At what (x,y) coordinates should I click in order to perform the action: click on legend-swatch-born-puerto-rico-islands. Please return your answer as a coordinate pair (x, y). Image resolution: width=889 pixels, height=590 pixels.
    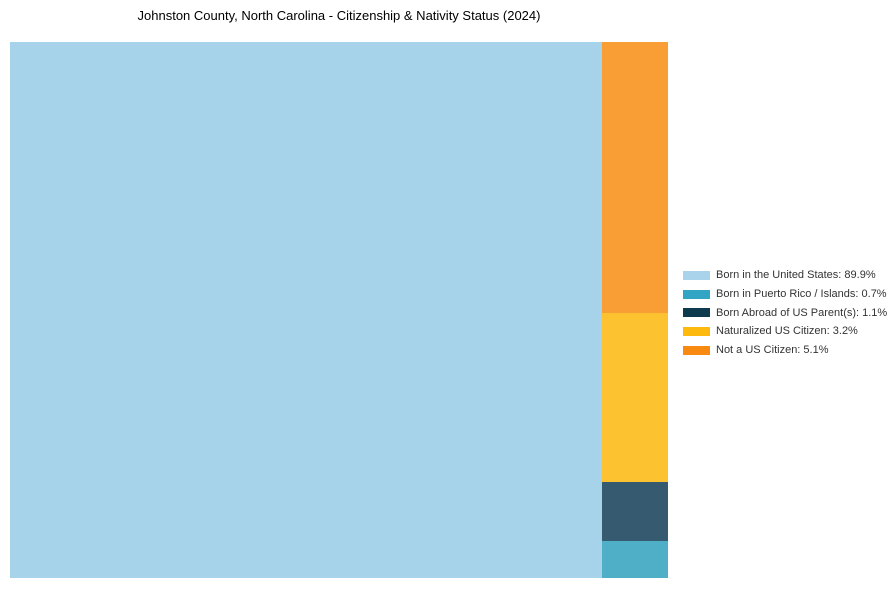
    Looking at the image, I should click on (696, 294).